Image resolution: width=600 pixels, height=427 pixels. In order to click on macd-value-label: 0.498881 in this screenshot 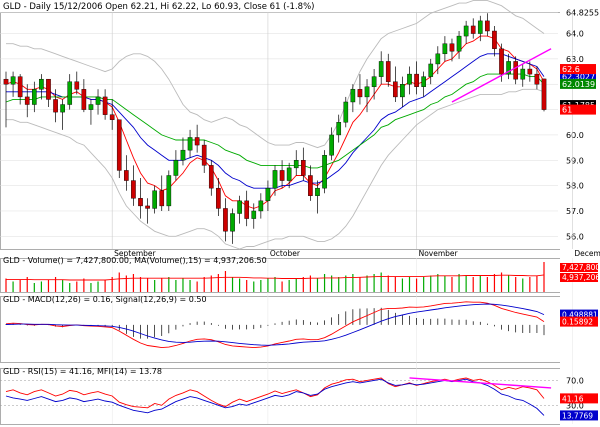, I will do `click(580, 315)`.